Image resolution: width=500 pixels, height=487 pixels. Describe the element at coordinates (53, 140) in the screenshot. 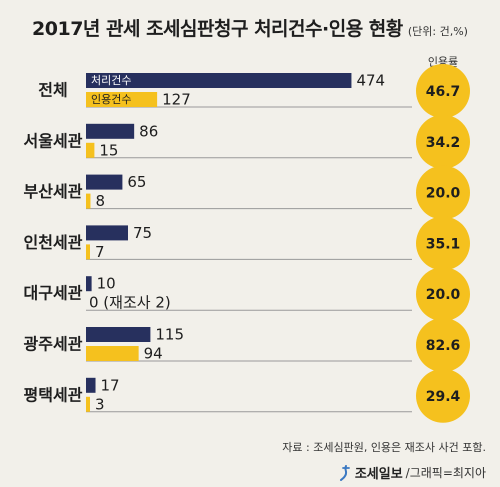

I see `category-label: 서울세관` at that location.